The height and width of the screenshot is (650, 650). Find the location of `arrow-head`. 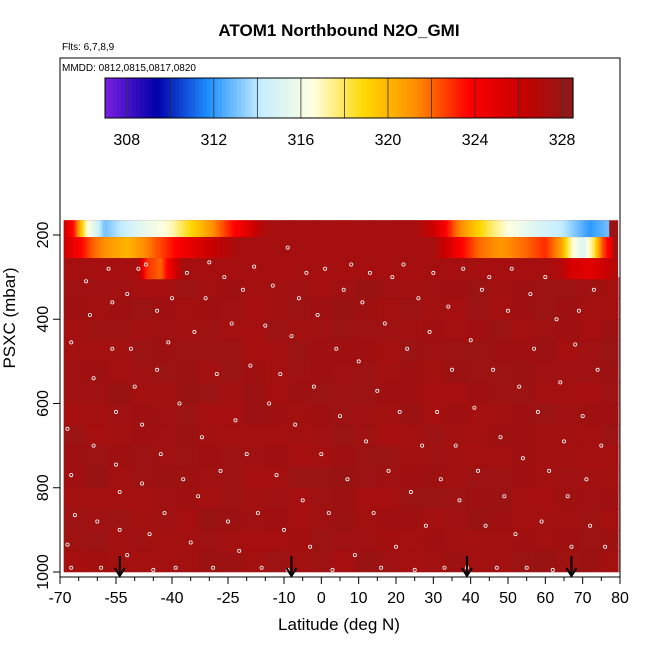

arrow-head is located at coordinates (291, 572).